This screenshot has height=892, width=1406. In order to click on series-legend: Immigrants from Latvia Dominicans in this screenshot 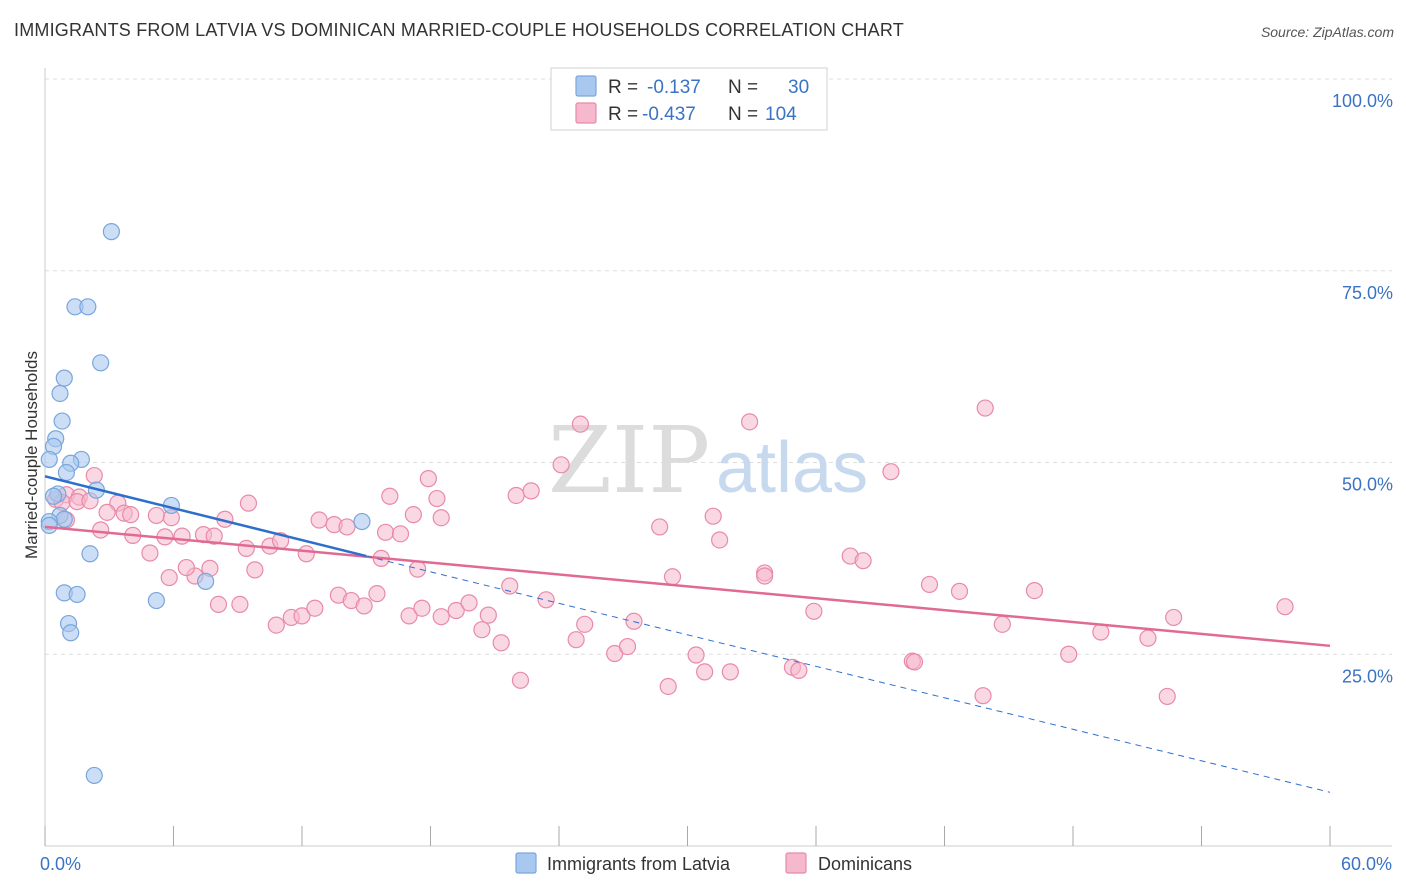, I will do `click(713, 863)`.